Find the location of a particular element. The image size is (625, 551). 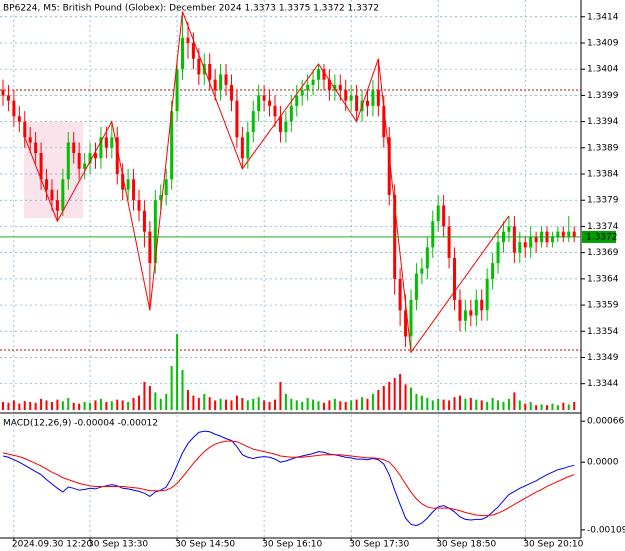

y-tick-label: 1.3354 is located at coordinates (603, 332).